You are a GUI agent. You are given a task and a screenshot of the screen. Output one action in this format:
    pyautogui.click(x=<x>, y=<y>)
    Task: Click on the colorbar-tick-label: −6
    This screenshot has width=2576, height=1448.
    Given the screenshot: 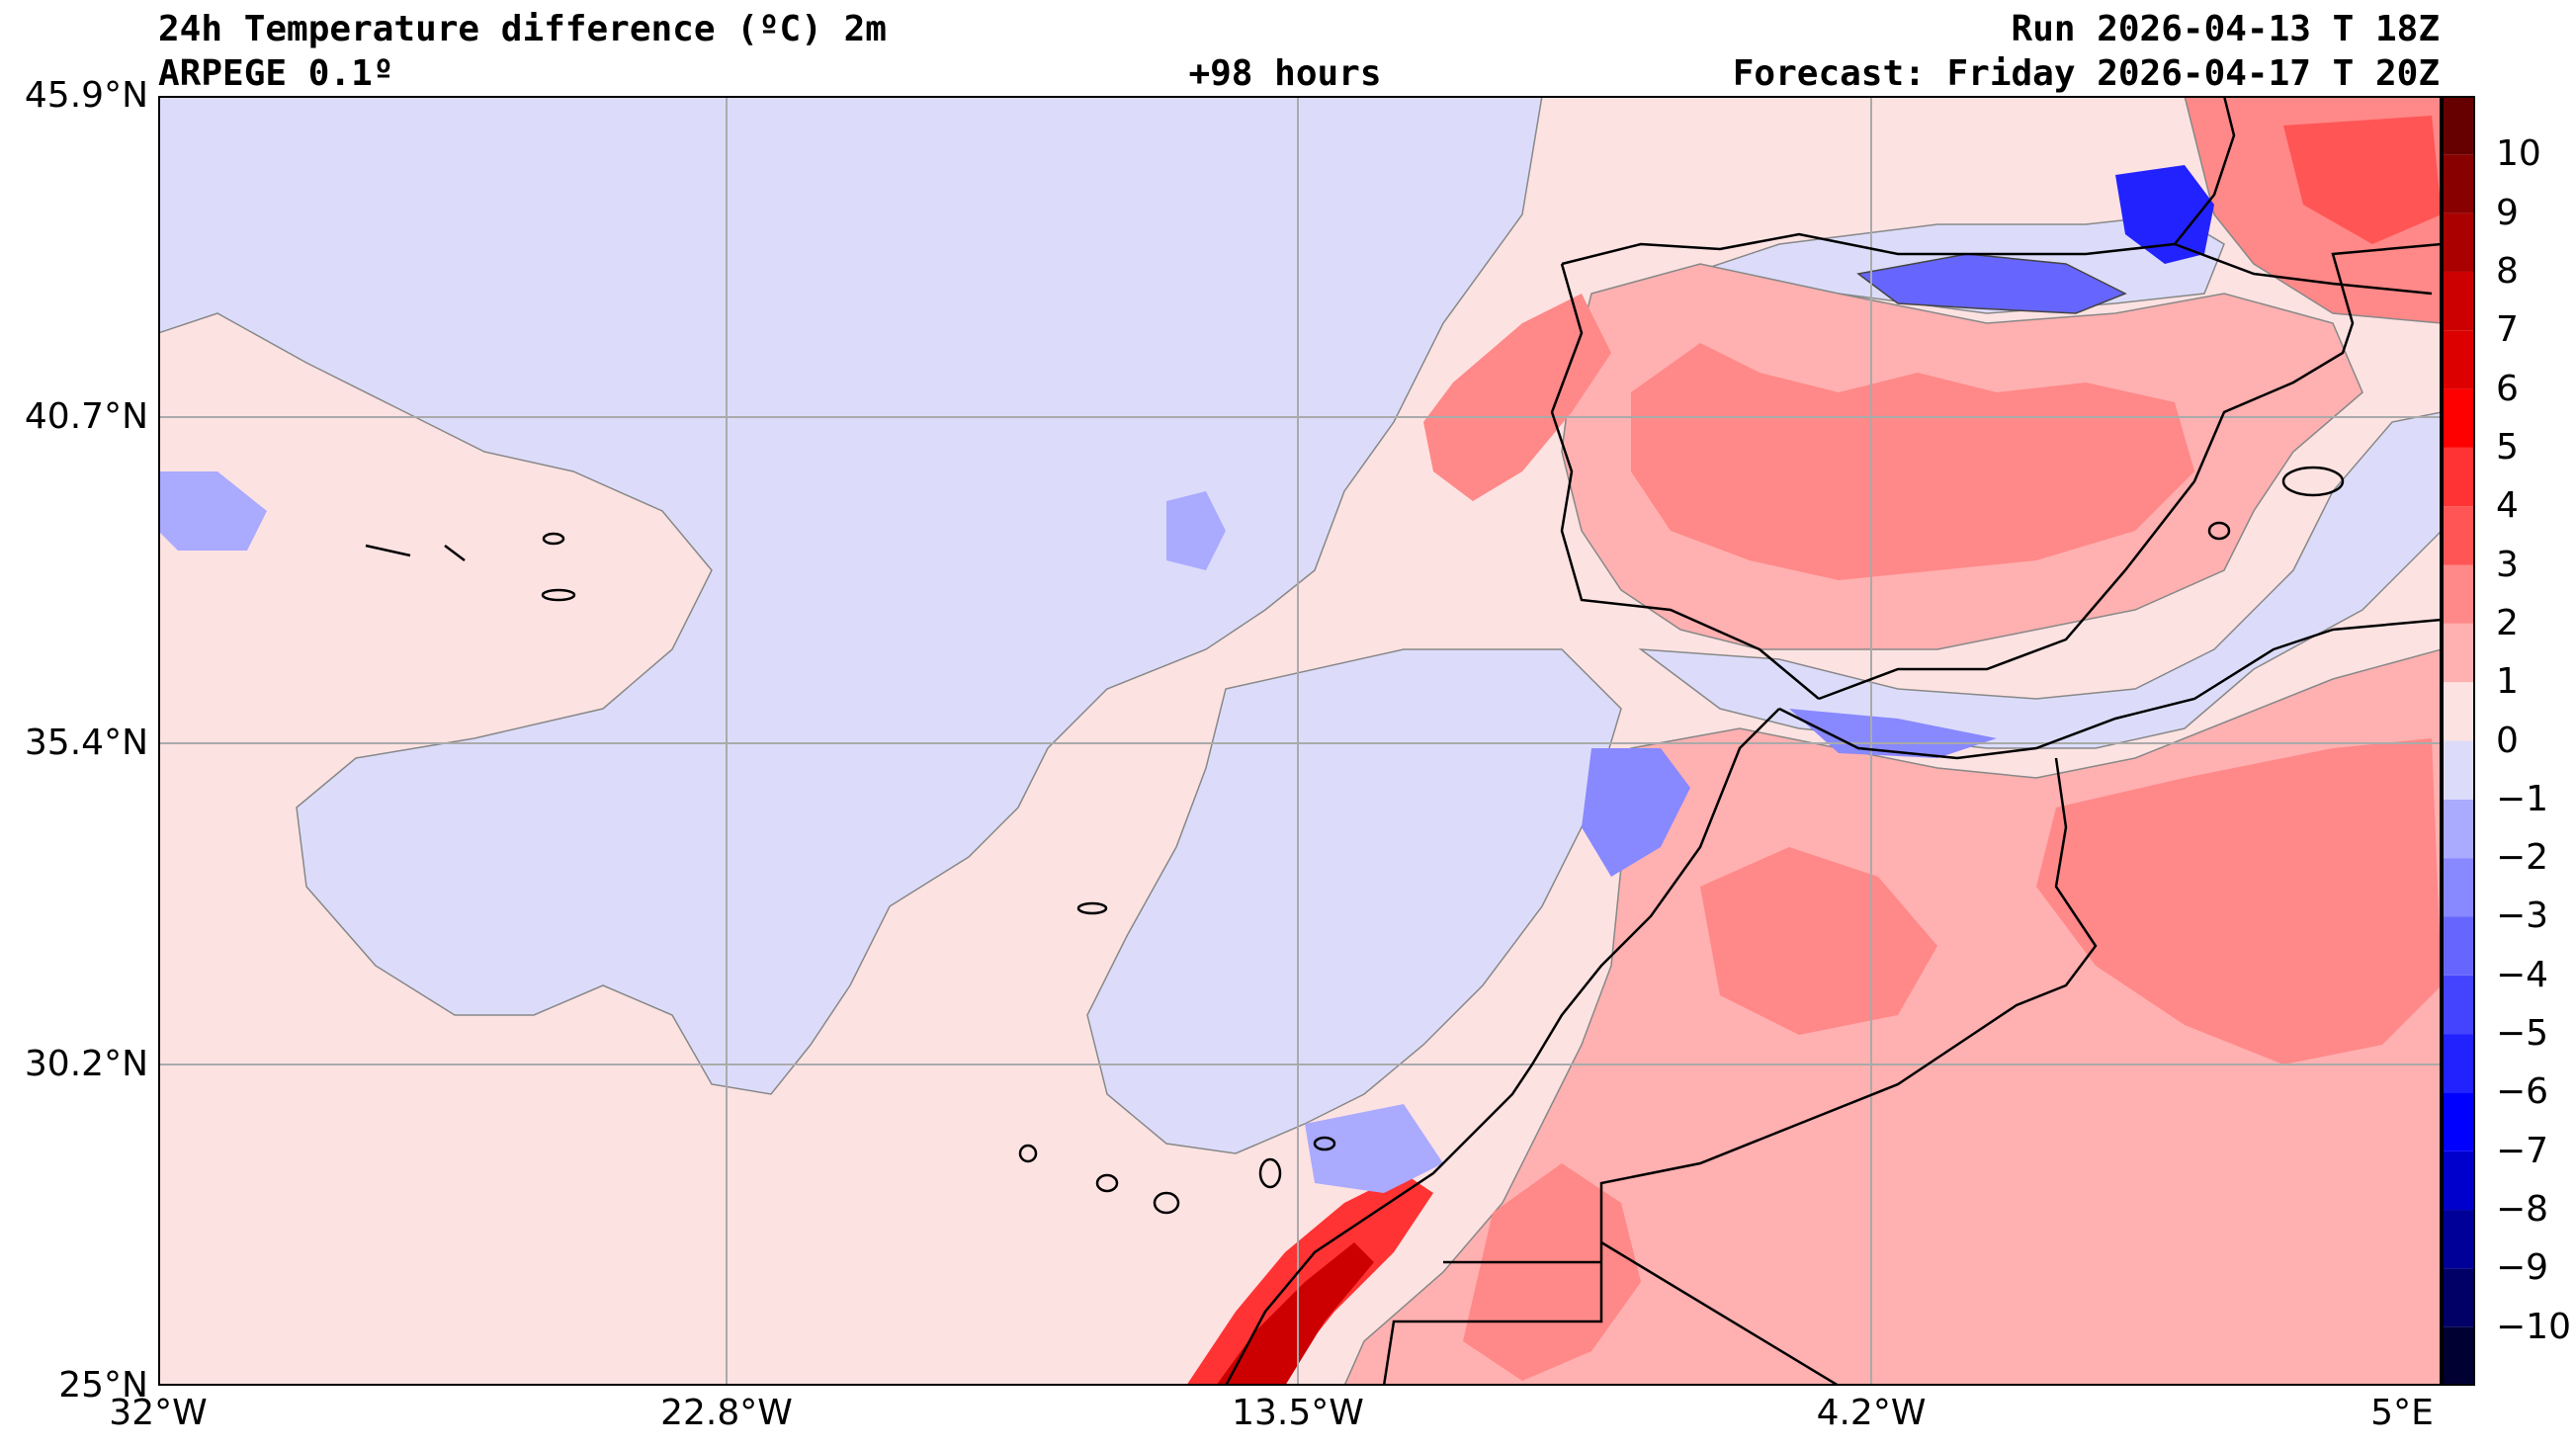 What is the action you would take?
    pyautogui.click(x=2522, y=1092)
    